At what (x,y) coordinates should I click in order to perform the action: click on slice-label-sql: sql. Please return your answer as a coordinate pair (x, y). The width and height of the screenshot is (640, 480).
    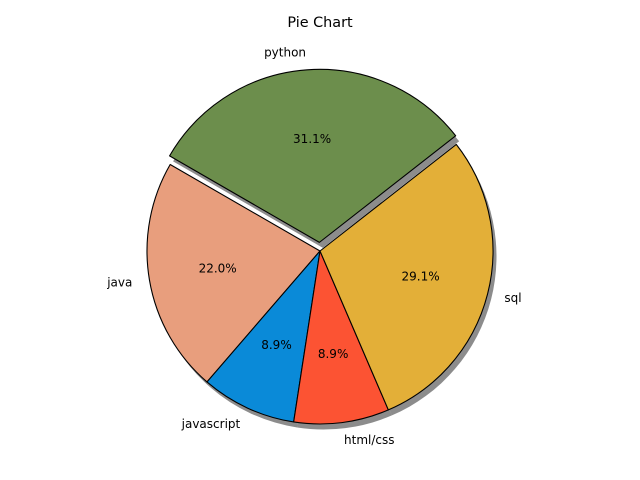
    Looking at the image, I should click on (512, 298).